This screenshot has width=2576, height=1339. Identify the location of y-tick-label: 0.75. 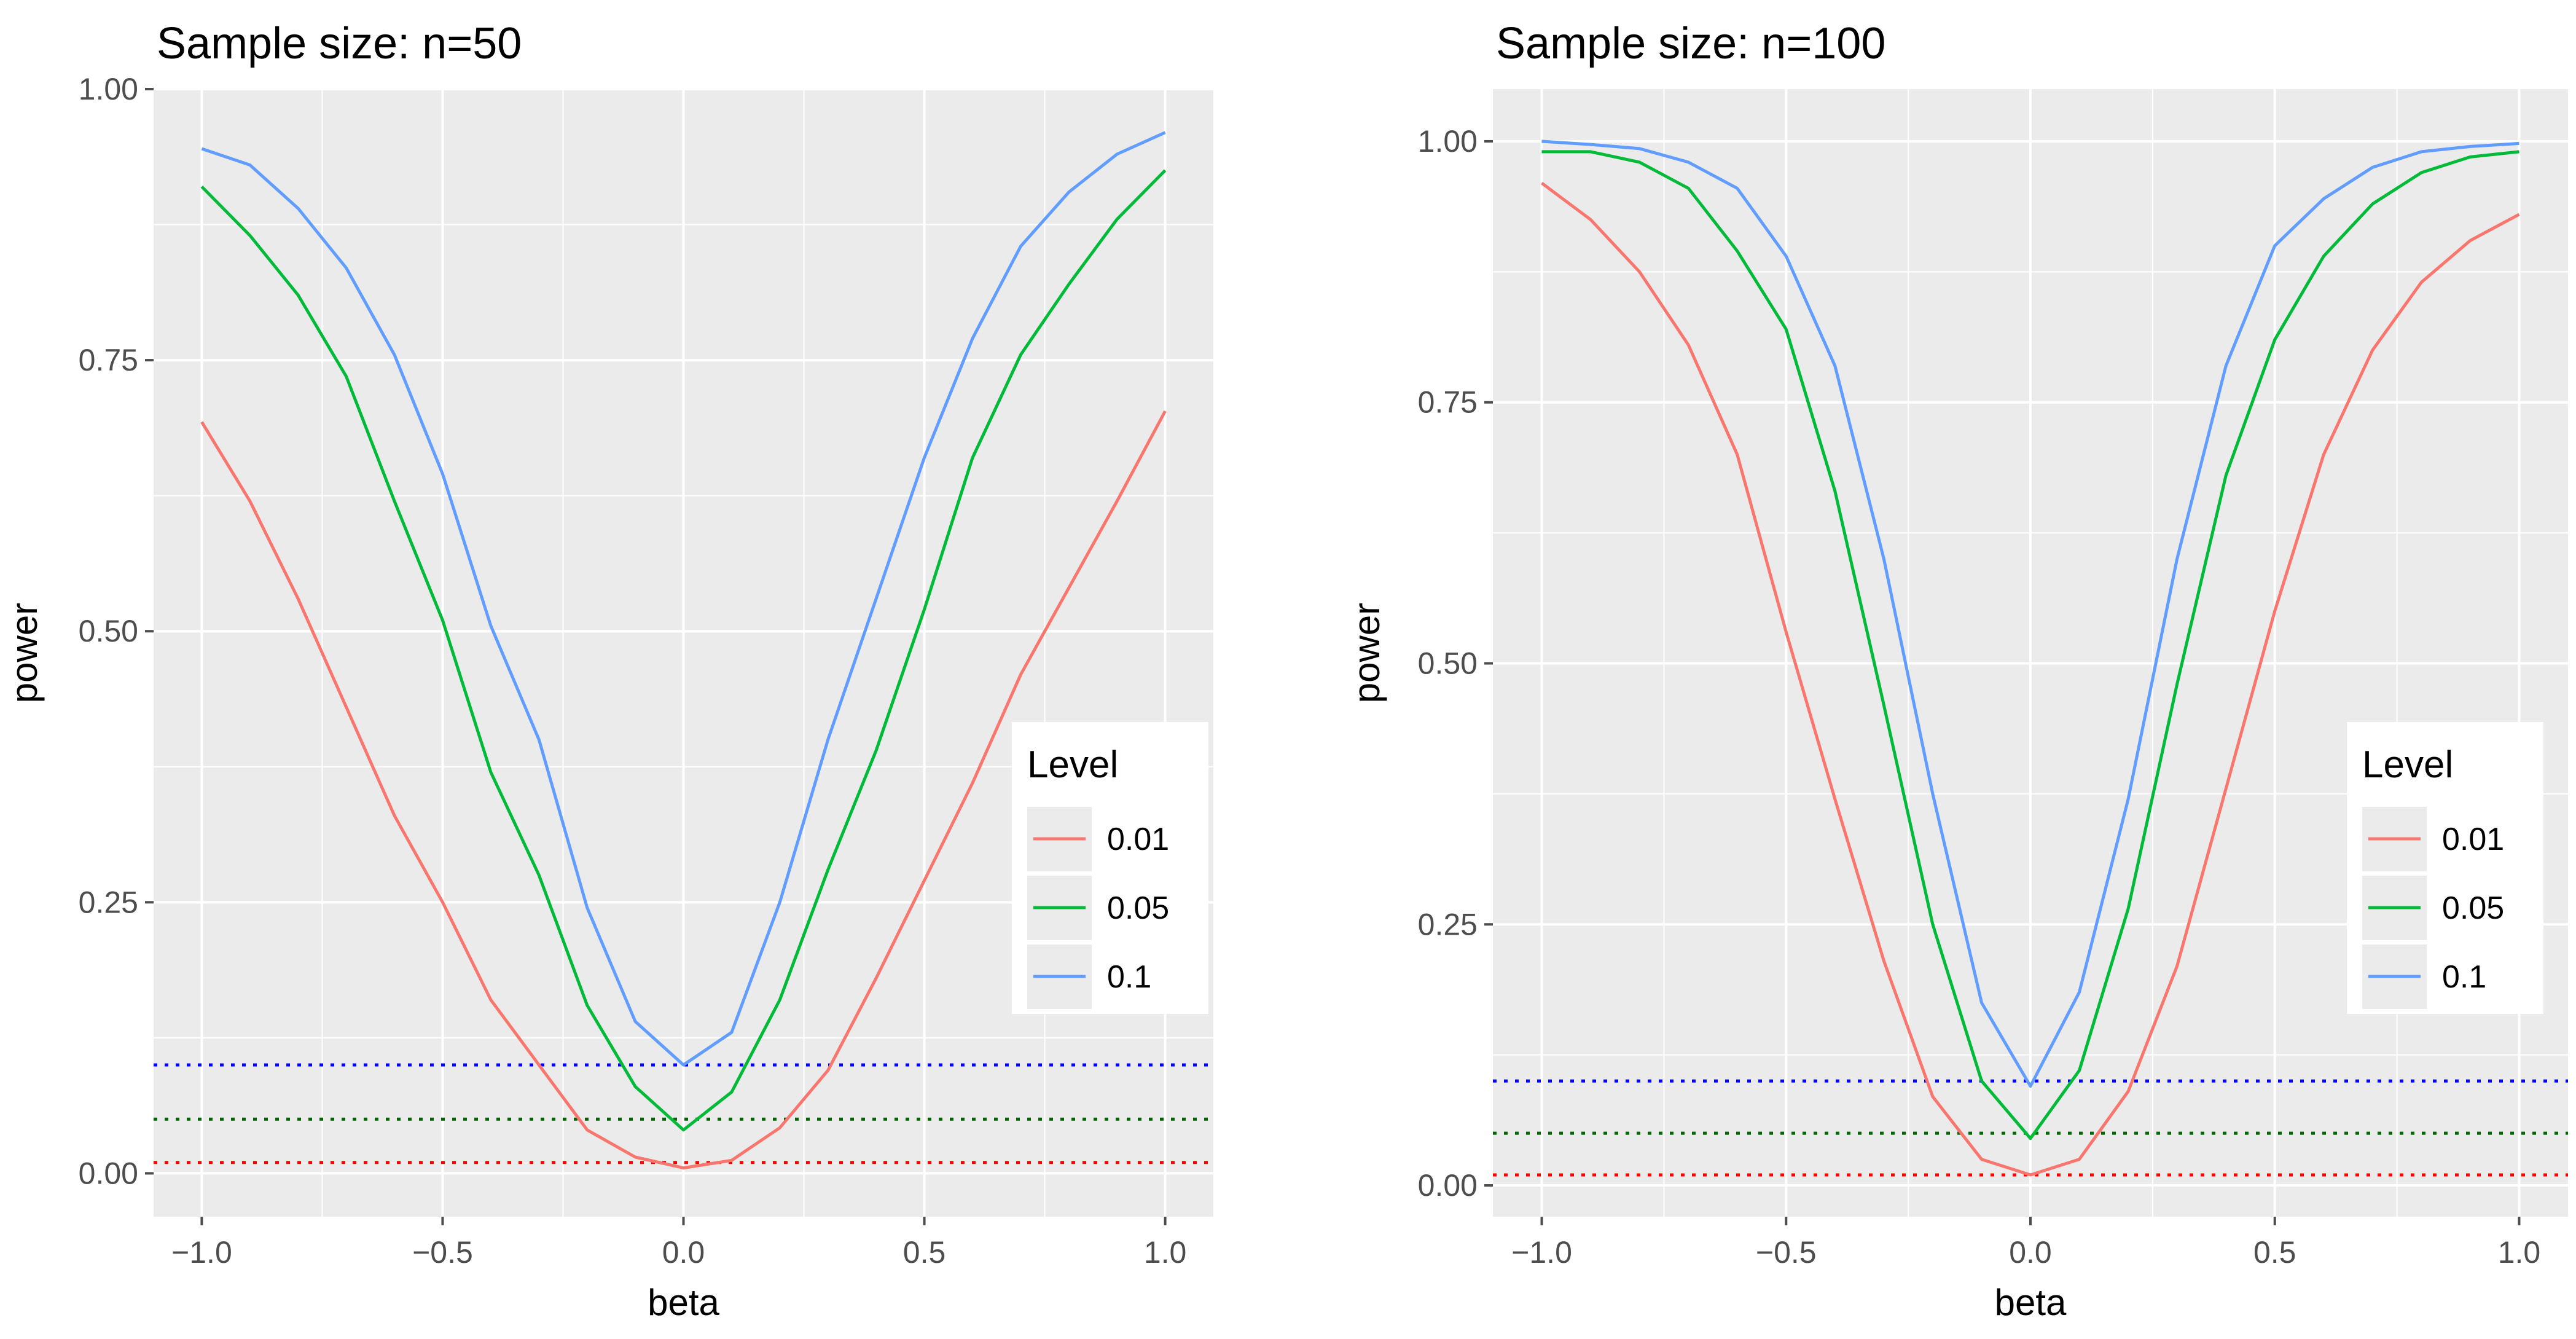
(1448, 403).